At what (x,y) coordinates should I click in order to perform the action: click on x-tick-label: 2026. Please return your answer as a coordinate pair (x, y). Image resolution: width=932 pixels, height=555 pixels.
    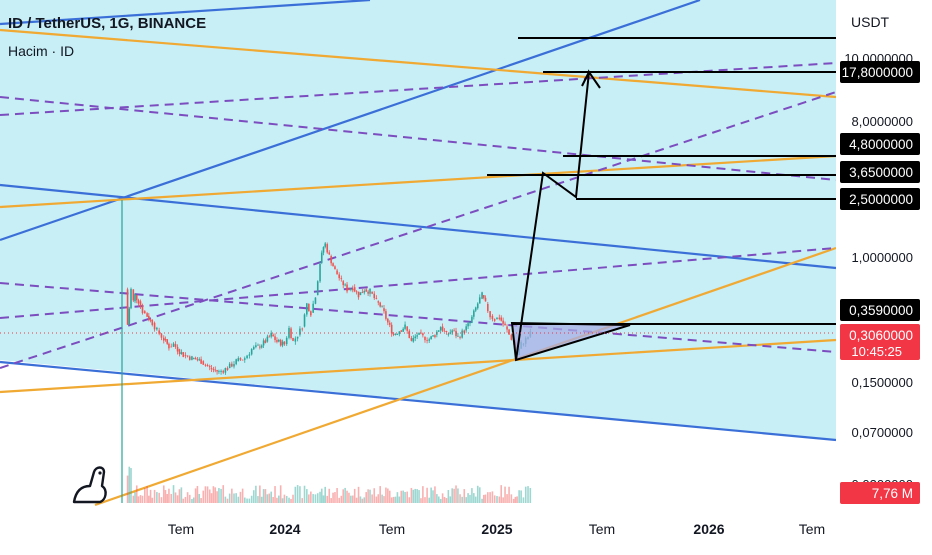
    Looking at the image, I should click on (708, 529).